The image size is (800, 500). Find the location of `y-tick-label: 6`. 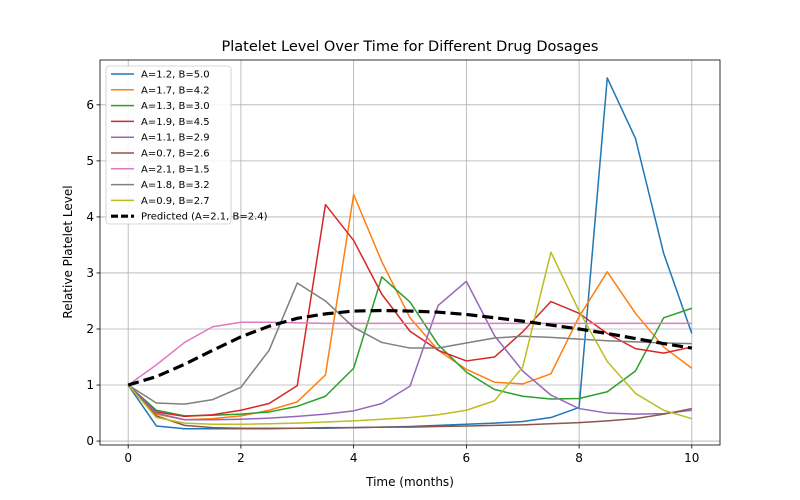

y-tick-label: 6 is located at coordinates (90, 105).